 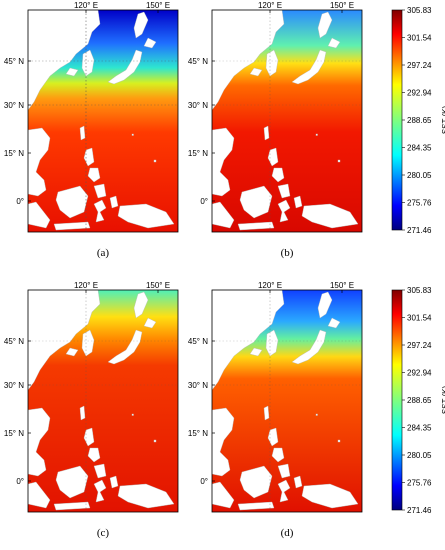 What do you see at coordinates (103, 533) in the screenshot?
I see `panel-caption: (c)` at bounding box center [103, 533].